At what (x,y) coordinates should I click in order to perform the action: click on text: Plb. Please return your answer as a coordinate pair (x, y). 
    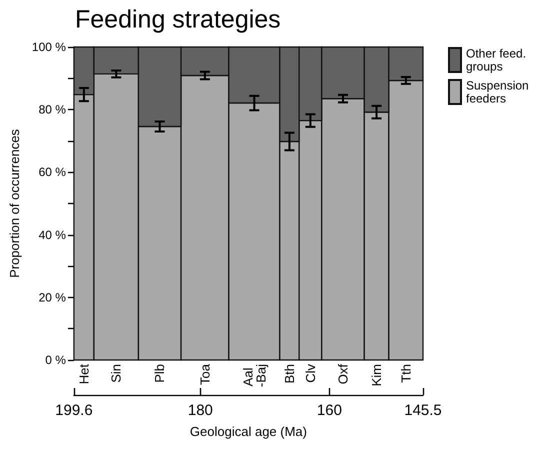
    Looking at the image, I should click on (160, 373).